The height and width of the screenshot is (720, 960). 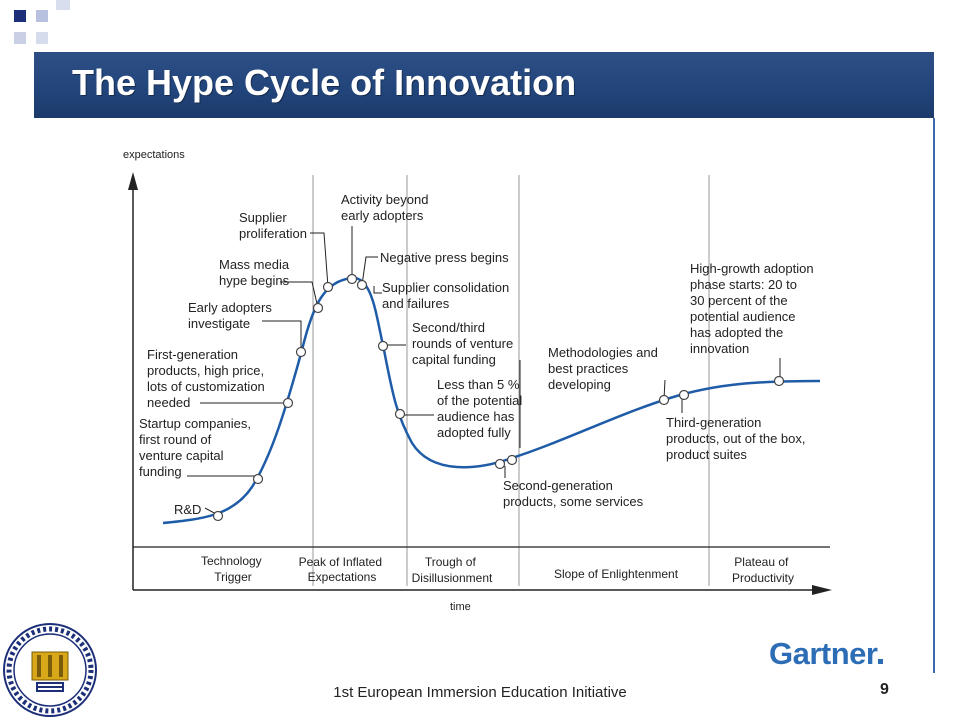 I want to click on y-axis-arrow, so click(x=133, y=181).